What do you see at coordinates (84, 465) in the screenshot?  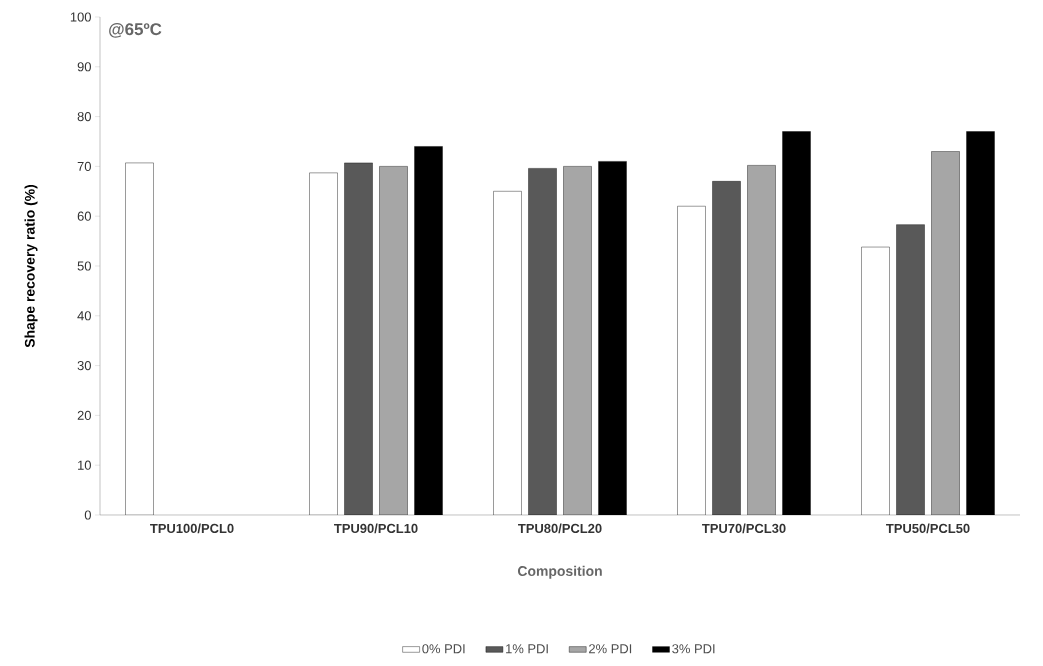 I see `y-tick-label: 10` at bounding box center [84, 465].